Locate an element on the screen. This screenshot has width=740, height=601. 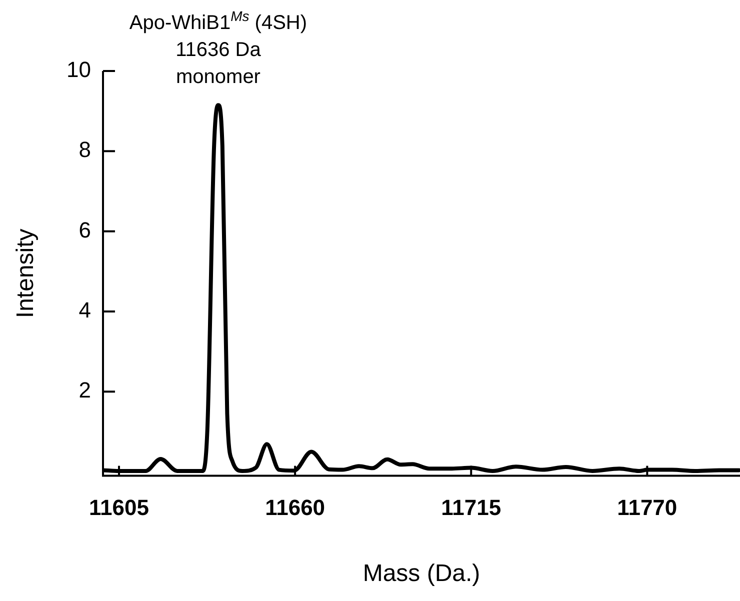
x-tick-label: 11660 is located at coordinates (295, 507).